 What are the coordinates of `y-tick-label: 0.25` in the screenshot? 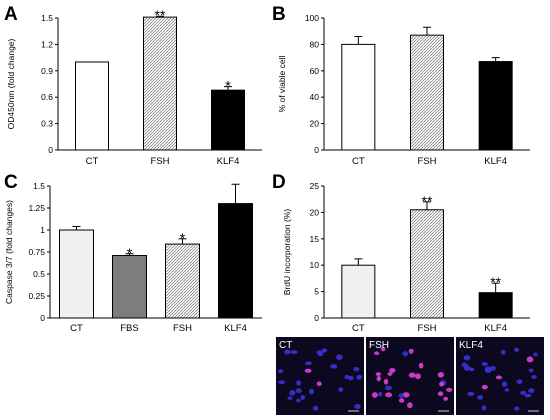 It's located at (36, 296).